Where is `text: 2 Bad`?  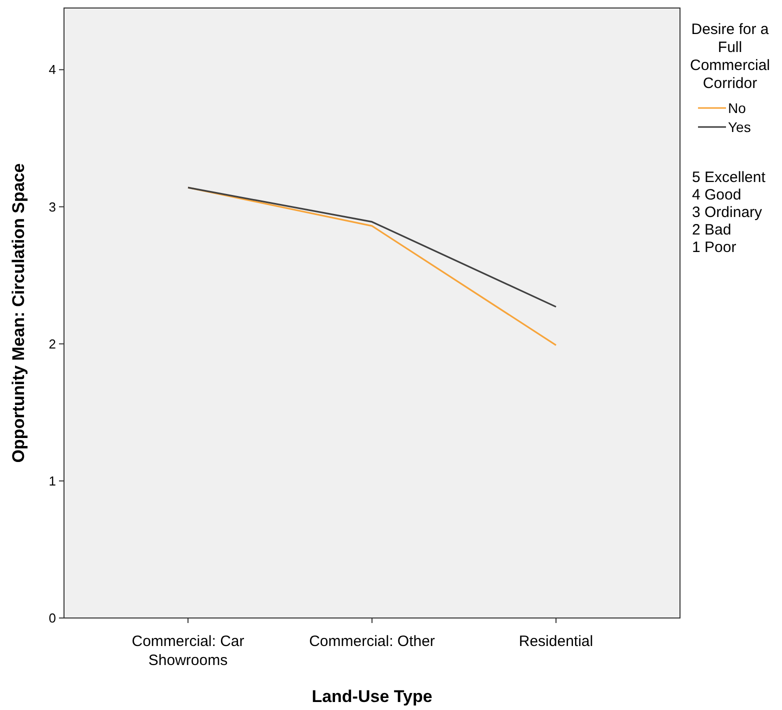 text: 2 Bad is located at coordinates (712, 230).